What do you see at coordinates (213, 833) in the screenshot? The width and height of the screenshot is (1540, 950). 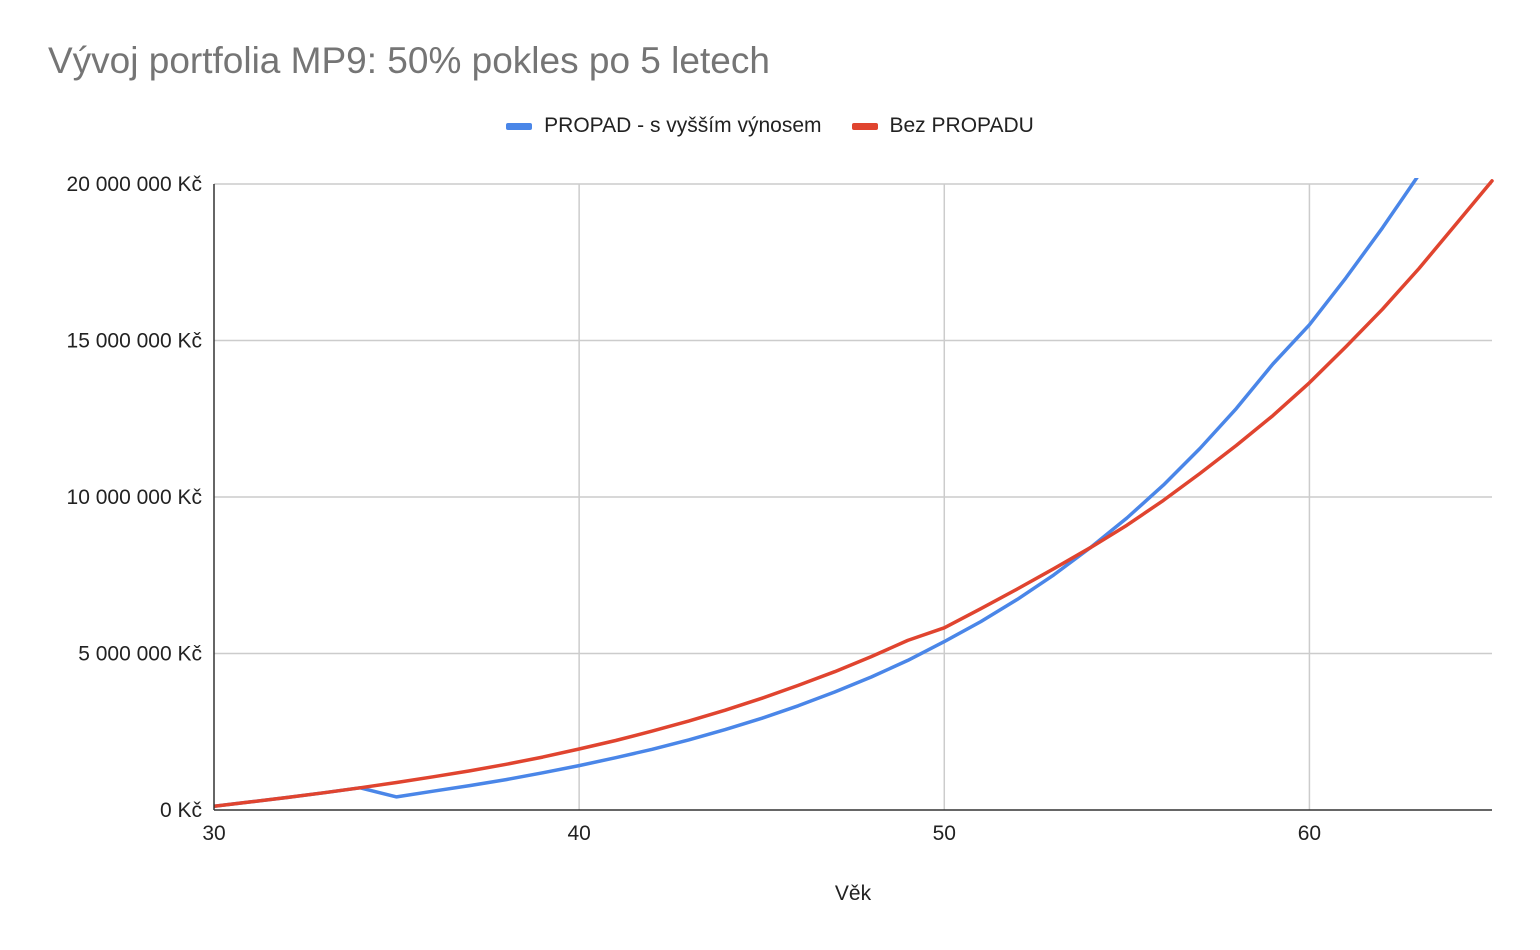 I see `x-tick-label: 30` at bounding box center [213, 833].